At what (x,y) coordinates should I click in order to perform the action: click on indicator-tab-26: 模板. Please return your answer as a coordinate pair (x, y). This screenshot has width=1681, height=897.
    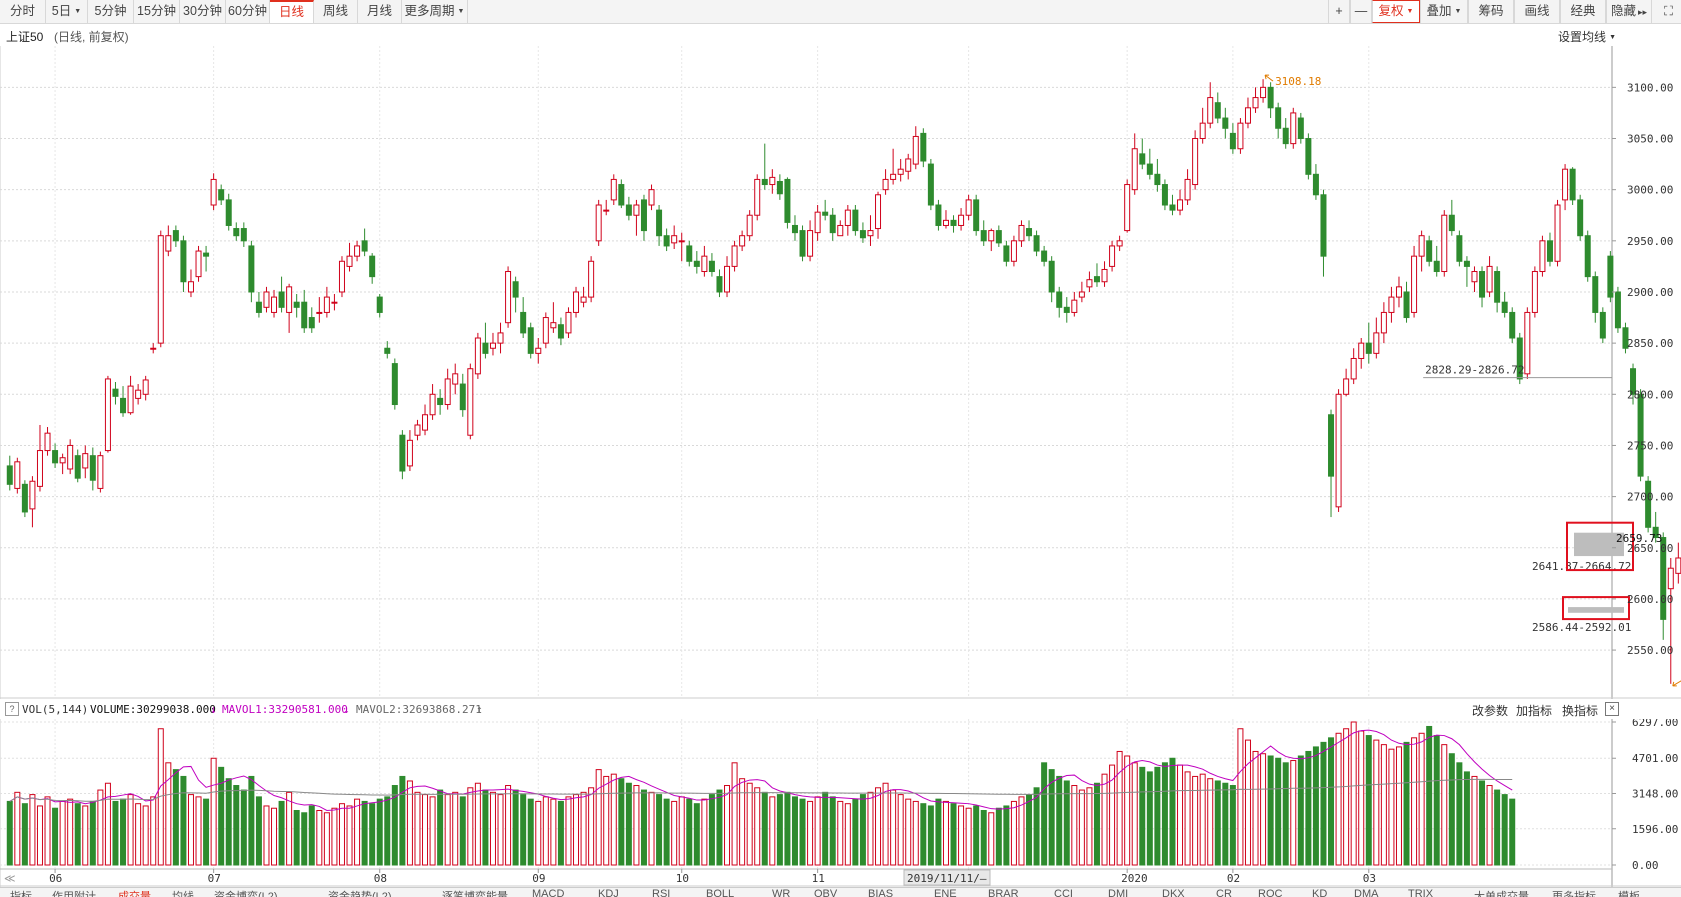
    Looking at the image, I should click on (1629, 894).